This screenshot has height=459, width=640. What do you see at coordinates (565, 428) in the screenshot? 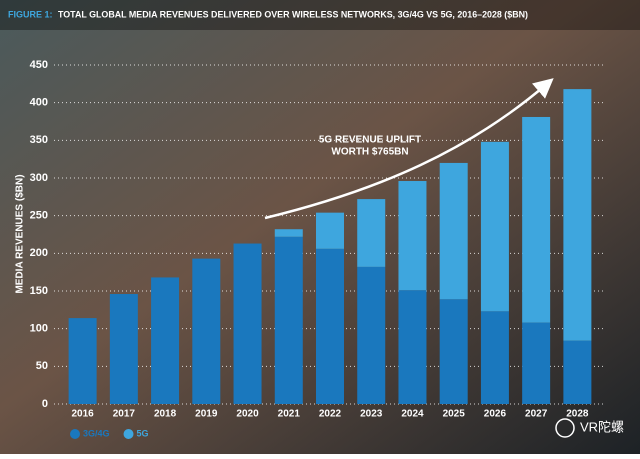
I see `watermark-icon` at bounding box center [565, 428].